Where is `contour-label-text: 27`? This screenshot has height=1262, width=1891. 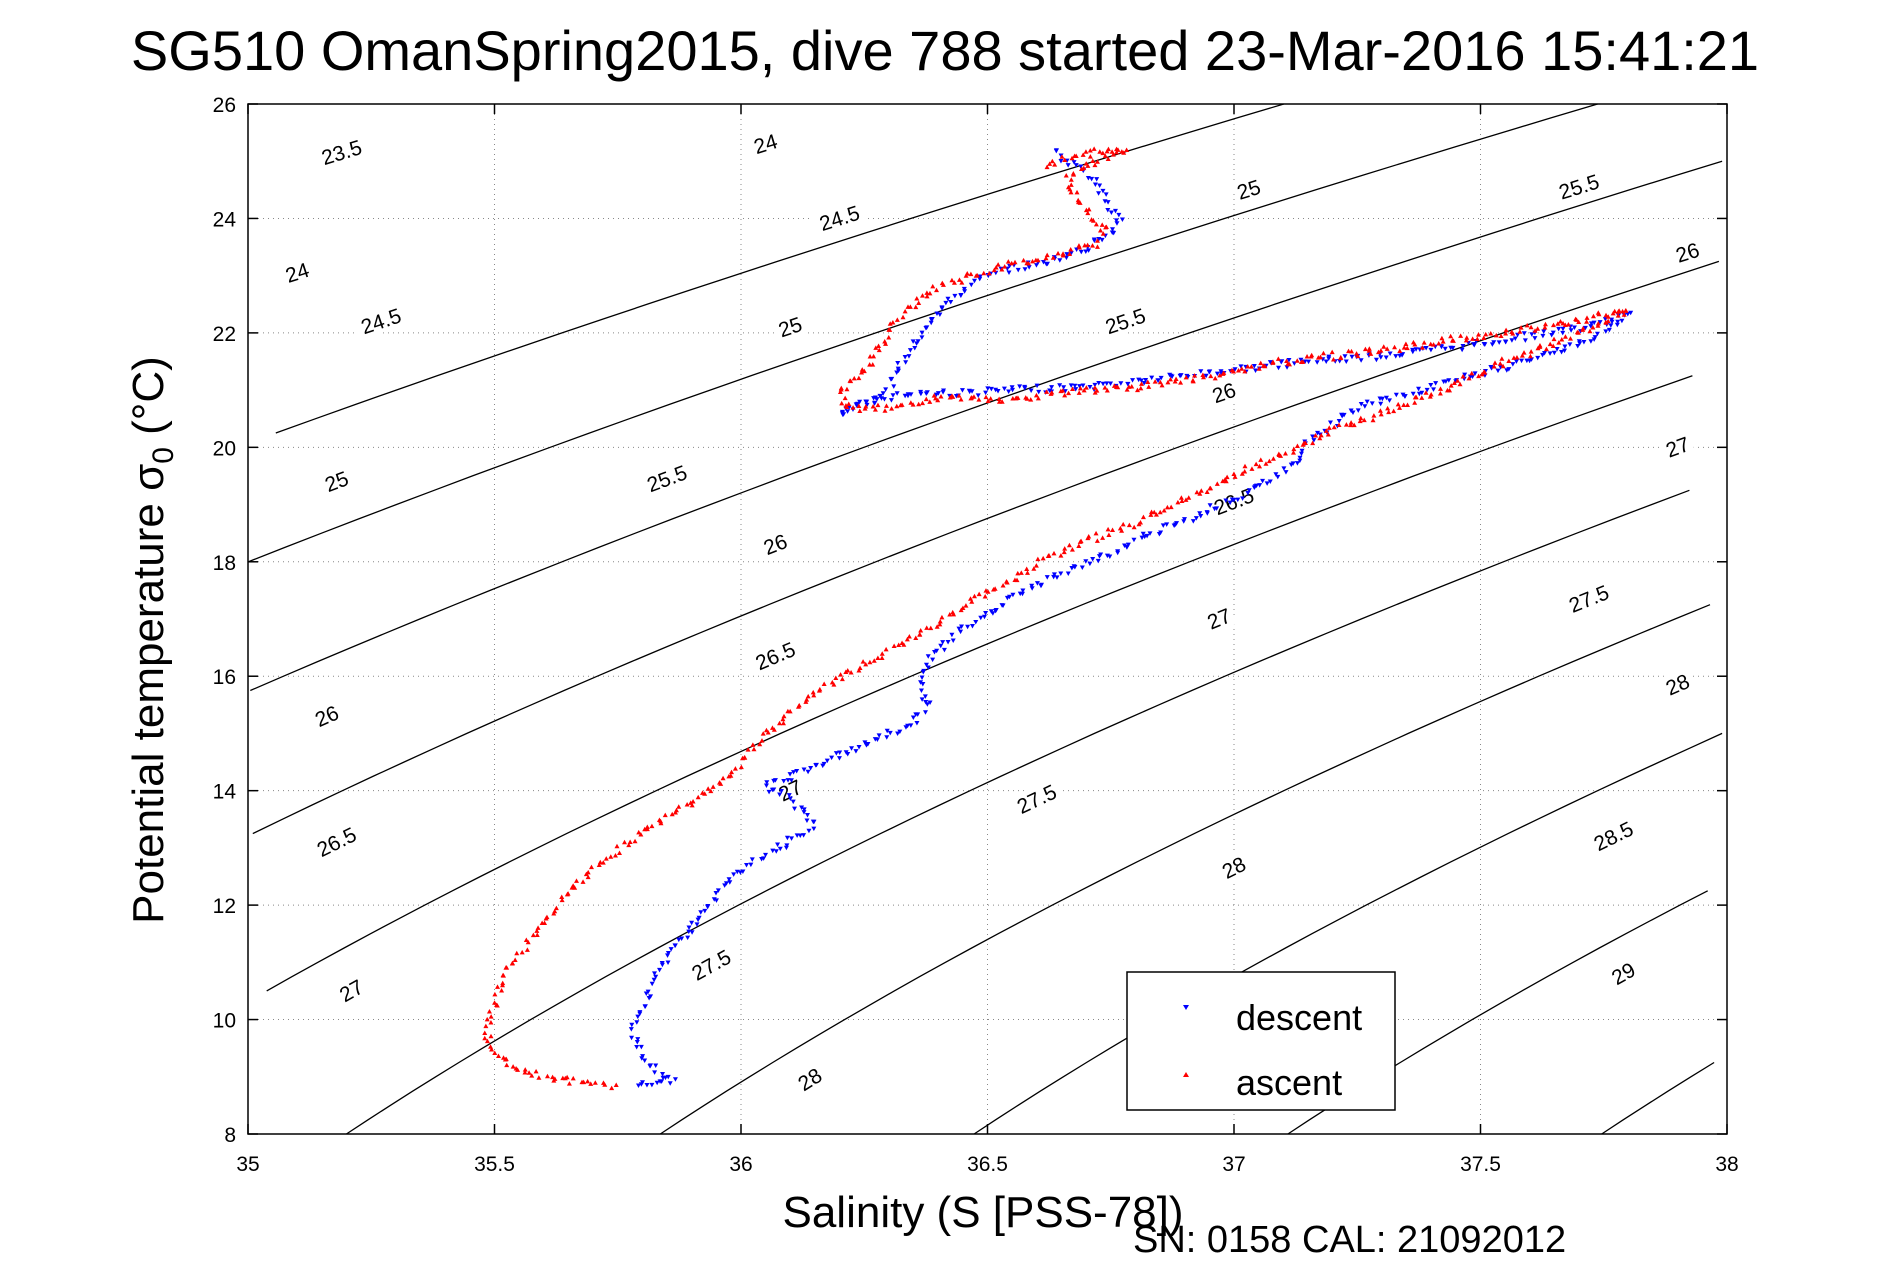 contour-label-text: 27 is located at coordinates (352, 992).